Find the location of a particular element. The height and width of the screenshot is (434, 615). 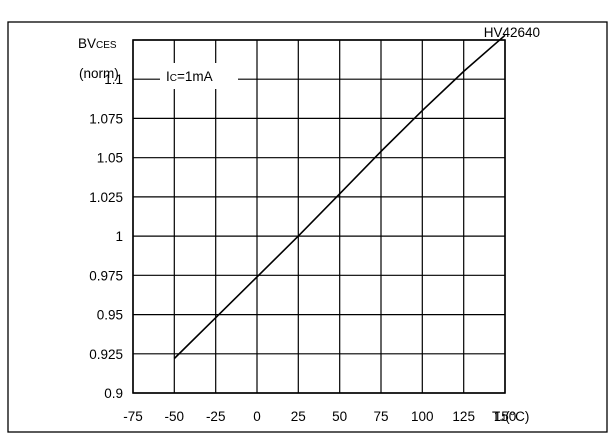

svg-text: IC=1mA is located at coordinates (189, 76).